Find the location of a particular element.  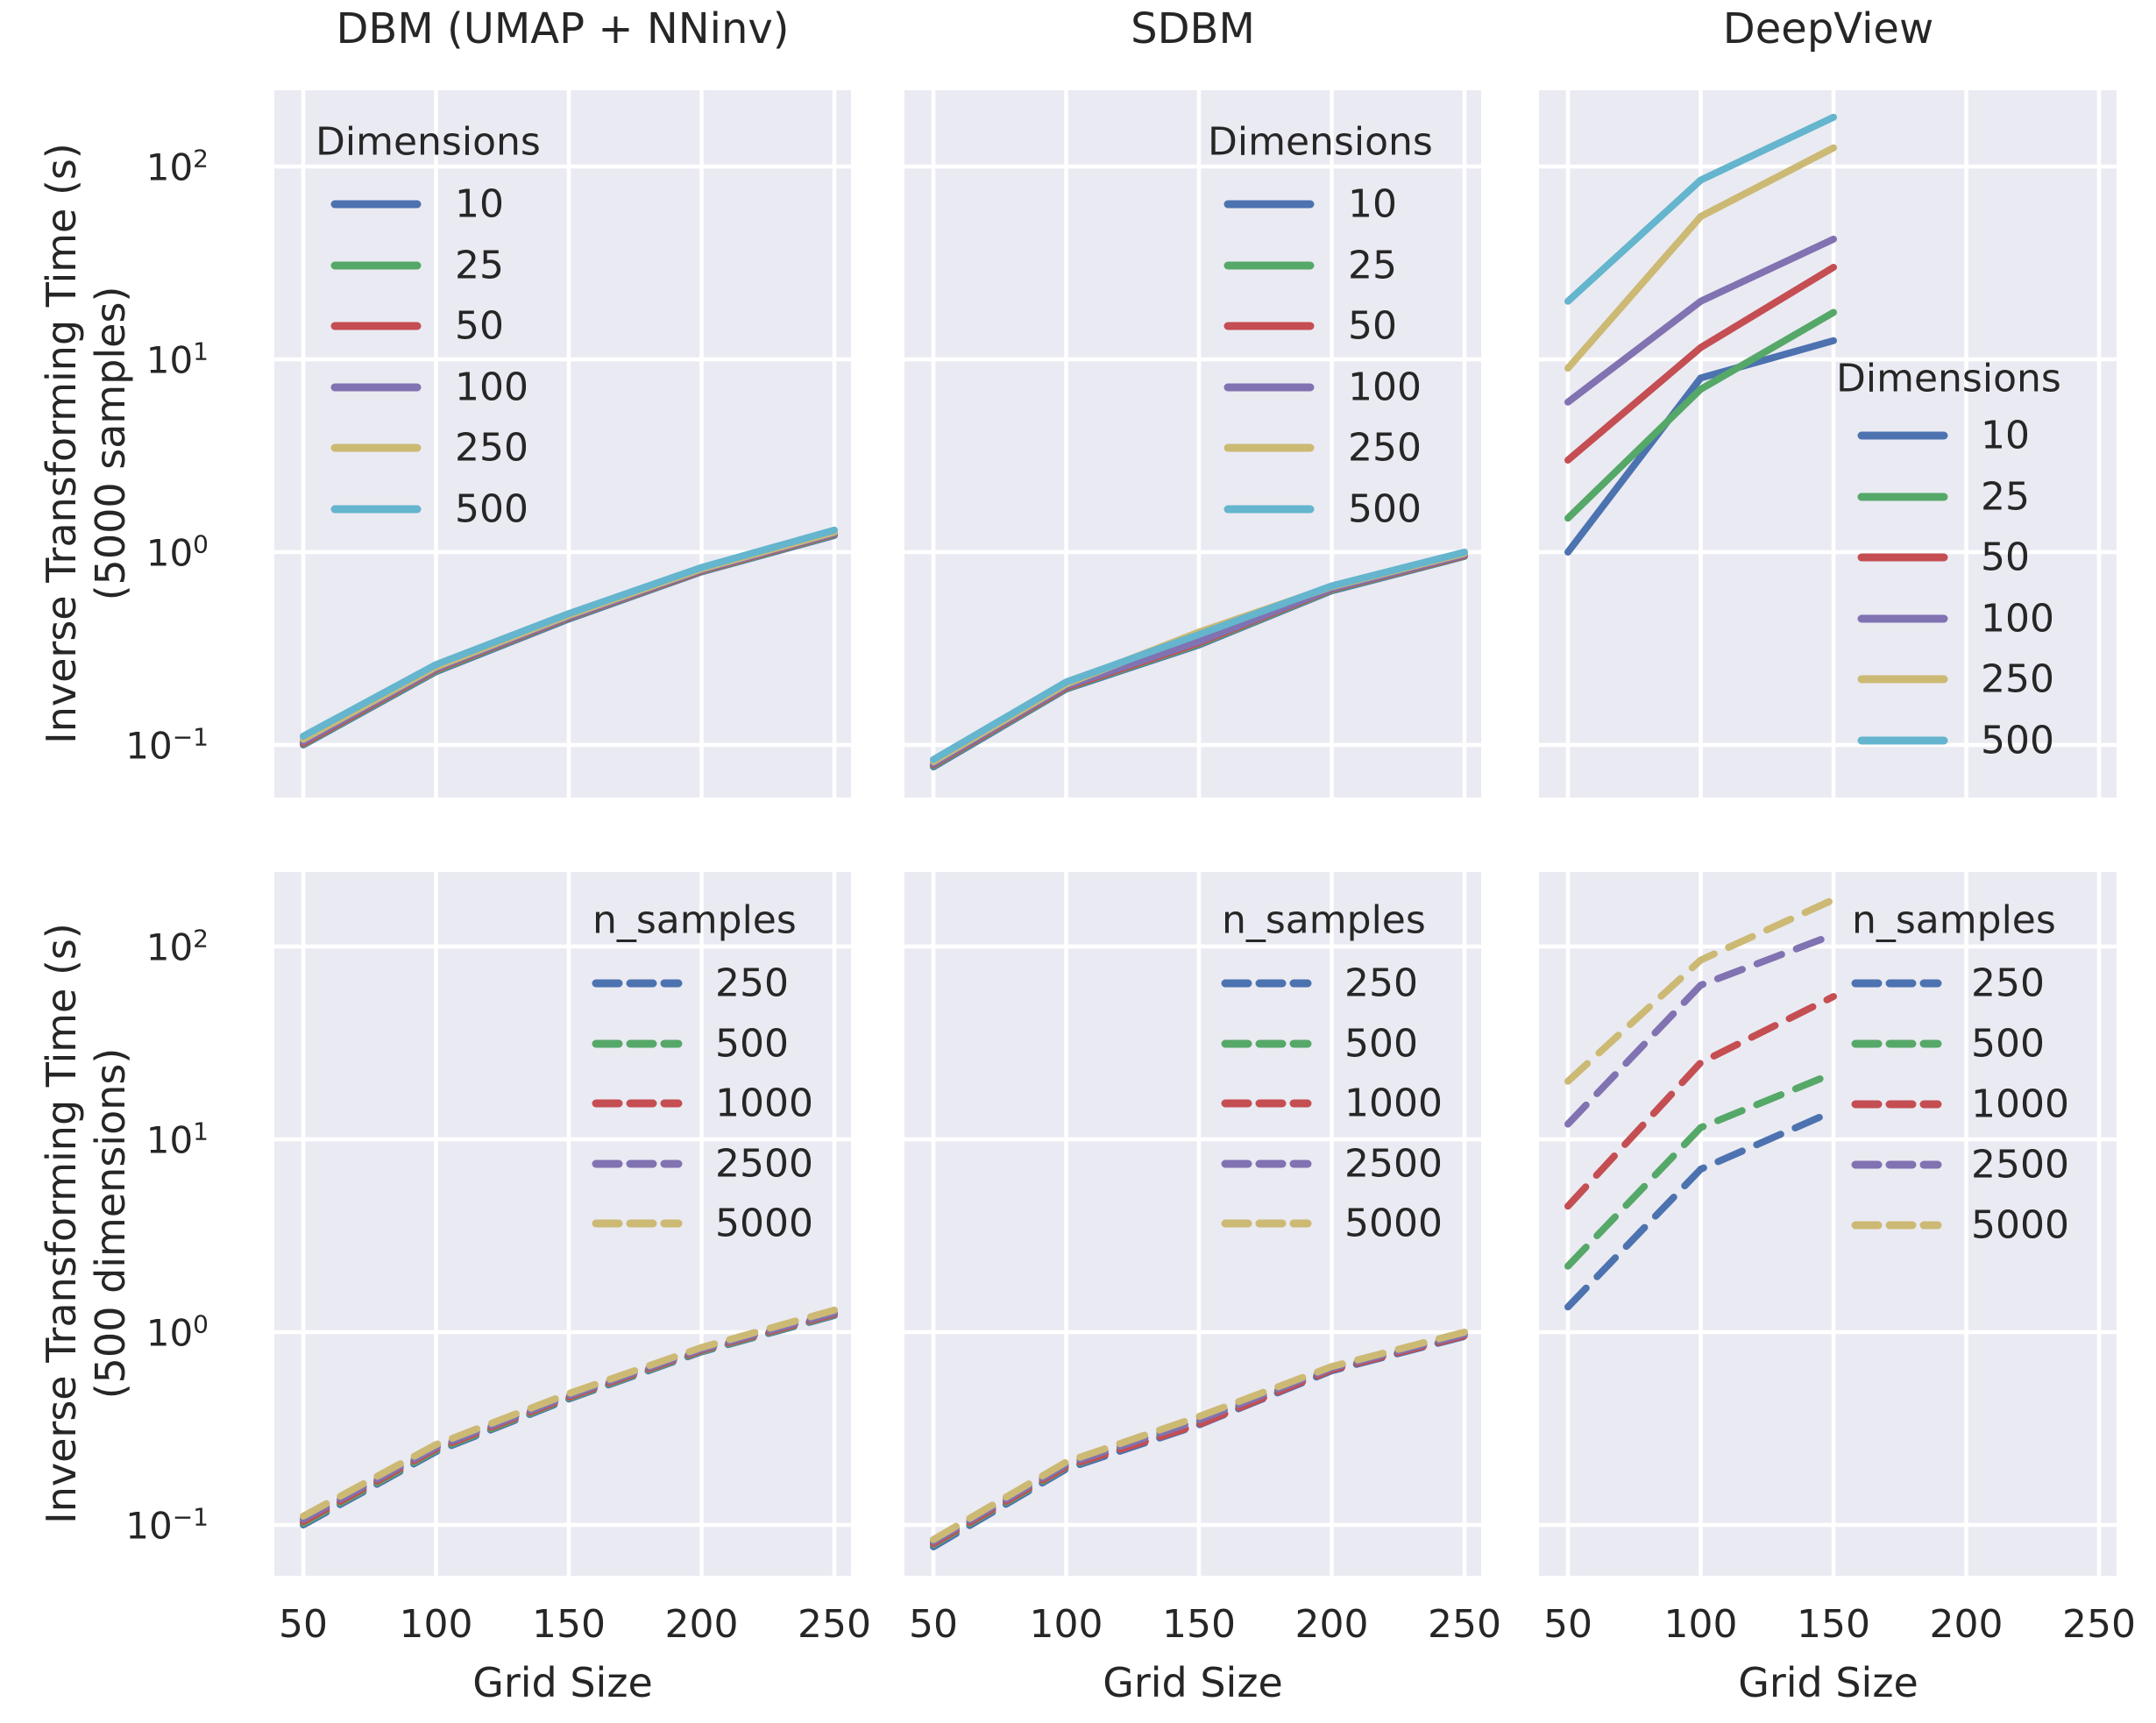

x-tick-label-250-col2: 250 is located at coordinates (1464, 1624).